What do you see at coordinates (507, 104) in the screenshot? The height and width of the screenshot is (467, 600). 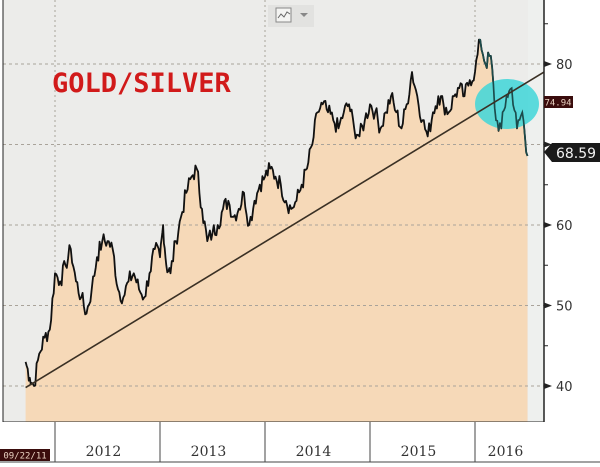 I see `trendline-break-highlight` at bounding box center [507, 104].